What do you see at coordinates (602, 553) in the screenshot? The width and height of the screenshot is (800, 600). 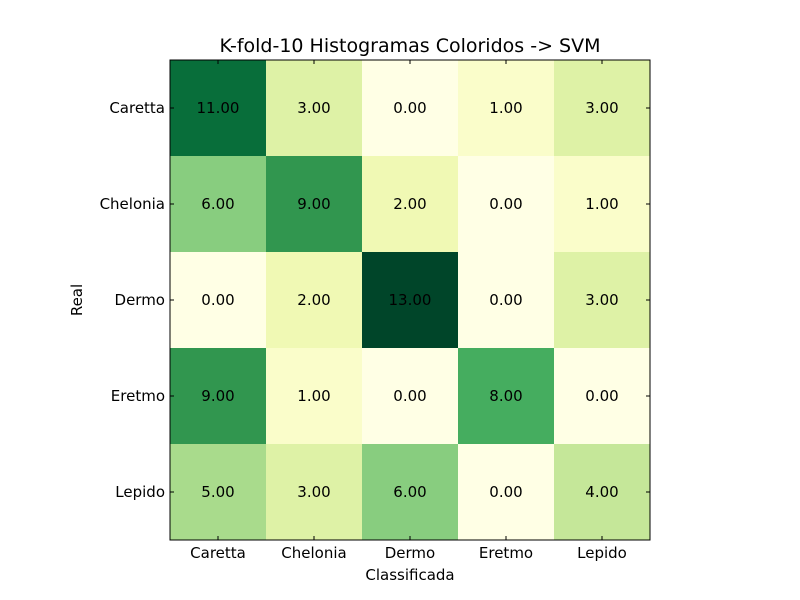 I see `x-tick-label: Lepido` at bounding box center [602, 553].